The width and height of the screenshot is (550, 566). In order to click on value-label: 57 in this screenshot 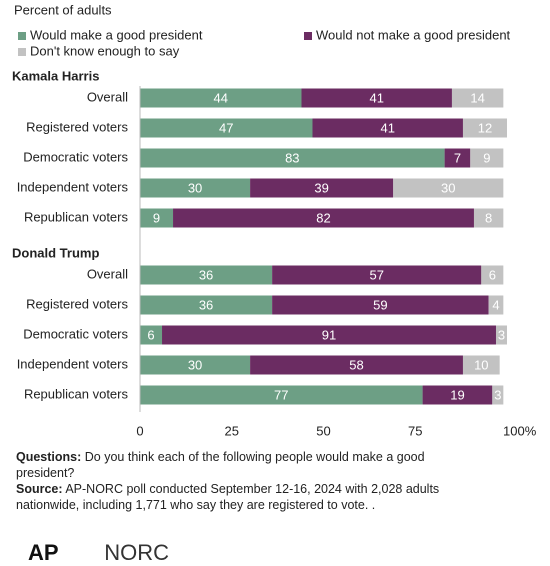, I will do `click(376, 274)`.